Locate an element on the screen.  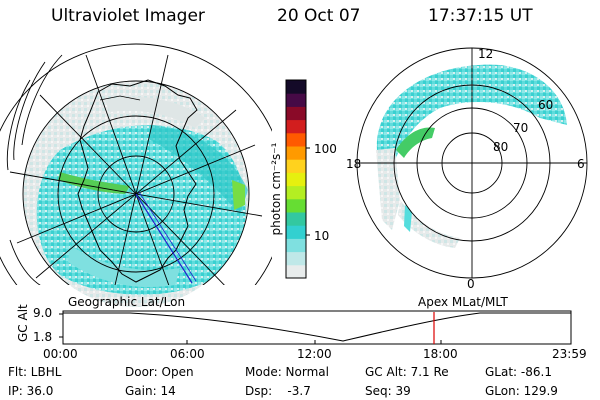
timeline-xtick-0000: 00:00 is located at coordinates (60, 354).